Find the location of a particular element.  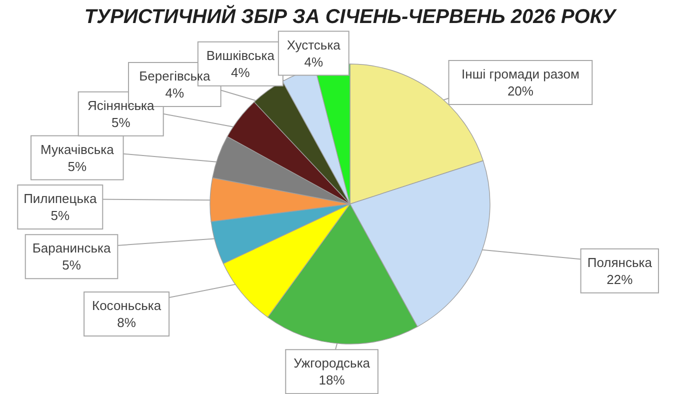

slice-label: Берегівська is located at coordinates (175, 76).